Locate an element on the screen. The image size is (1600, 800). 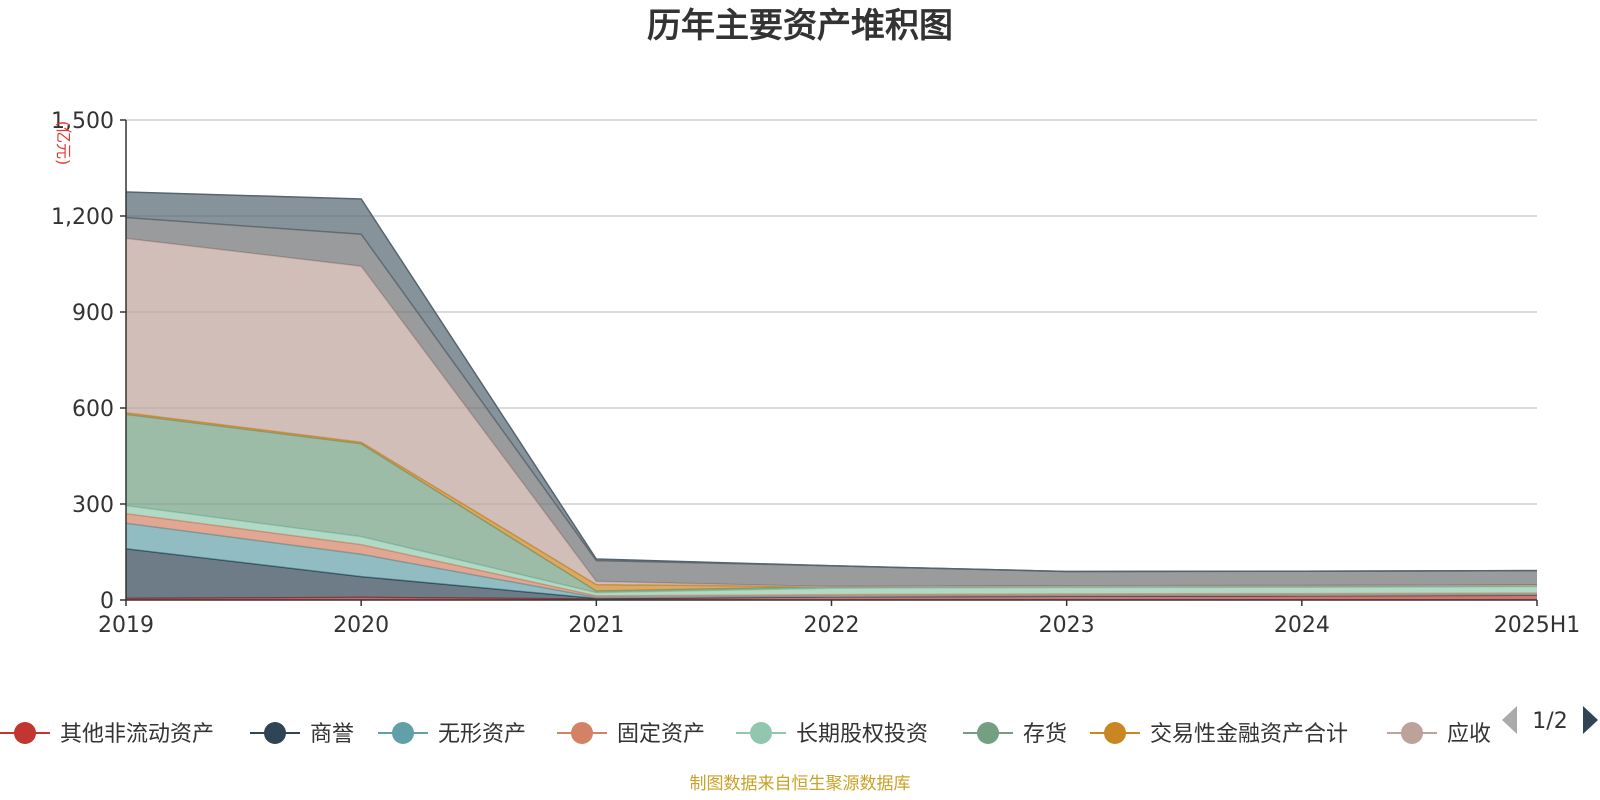
legend-item-7: 交易性金融资产合计 is located at coordinates (1219, 734).